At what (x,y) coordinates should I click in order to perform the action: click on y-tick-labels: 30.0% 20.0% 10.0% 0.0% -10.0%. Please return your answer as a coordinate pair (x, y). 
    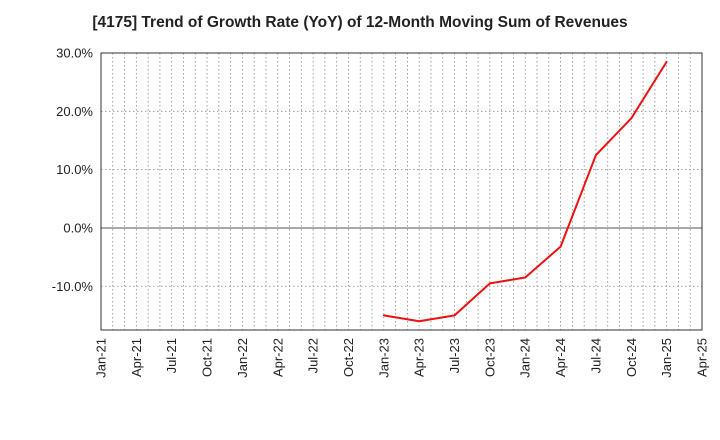
    Looking at the image, I should click on (73, 170).